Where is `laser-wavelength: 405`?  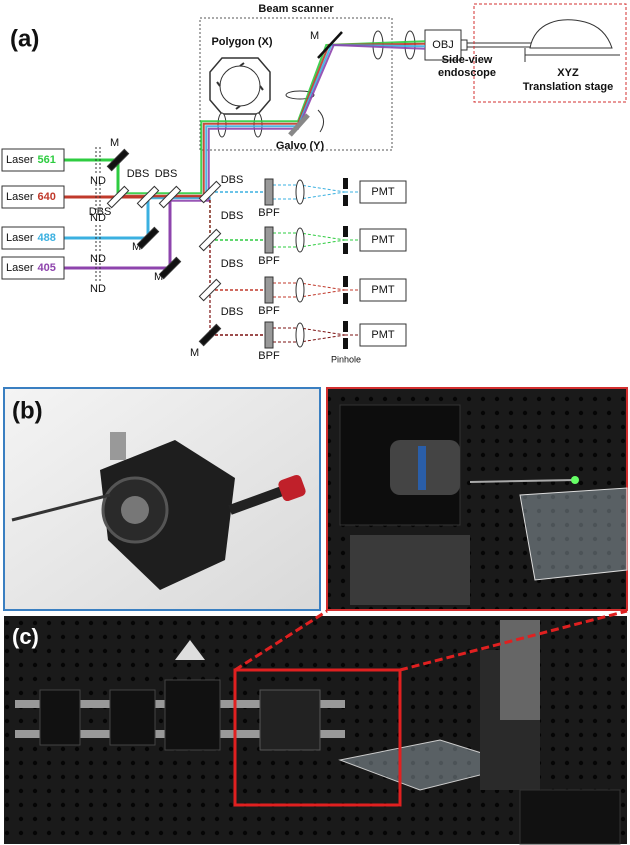 laser-wavelength: 405 is located at coordinates (47, 268).